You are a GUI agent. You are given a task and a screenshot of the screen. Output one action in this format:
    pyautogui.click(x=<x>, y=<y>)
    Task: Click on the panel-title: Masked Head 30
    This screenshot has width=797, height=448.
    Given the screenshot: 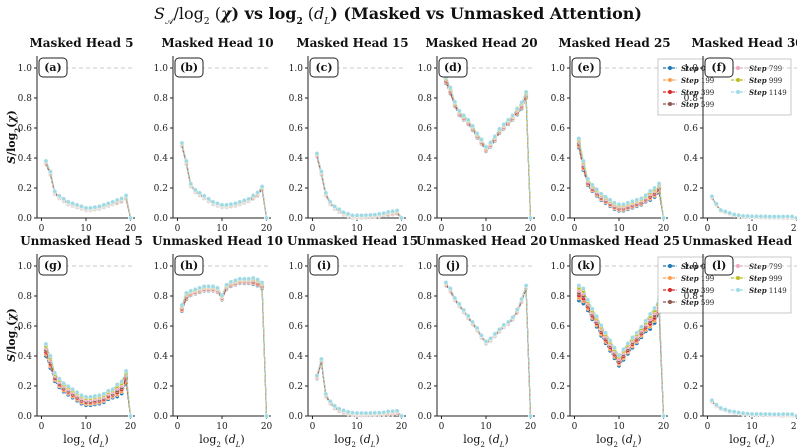 What is the action you would take?
    pyautogui.click(x=744, y=43)
    